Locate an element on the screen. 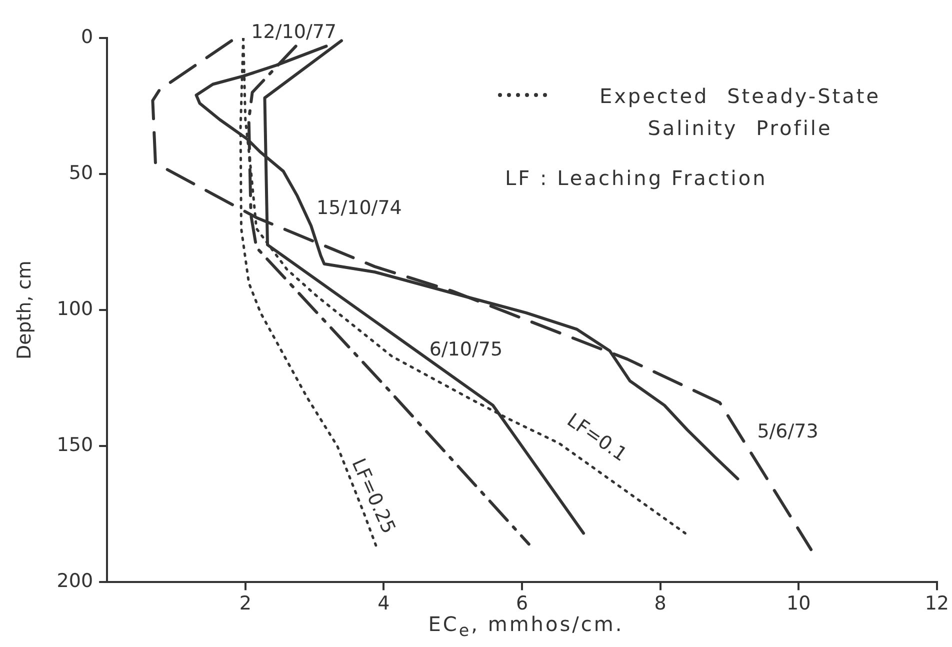 This screenshot has width=952, height=647. x-tick-label: 12 is located at coordinates (937, 603).